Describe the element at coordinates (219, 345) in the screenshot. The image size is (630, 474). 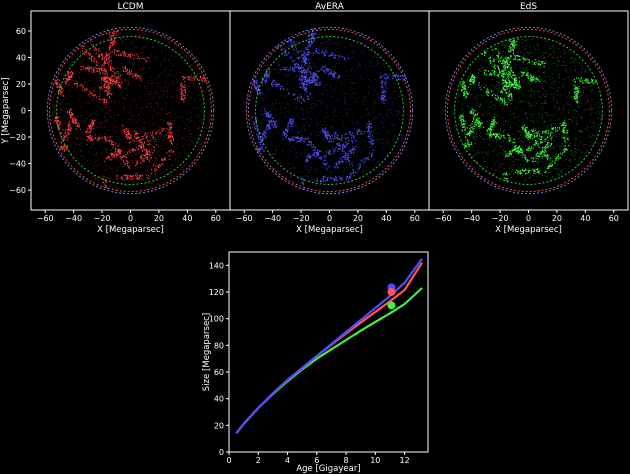
I see `y-tick-label: 80` at that location.